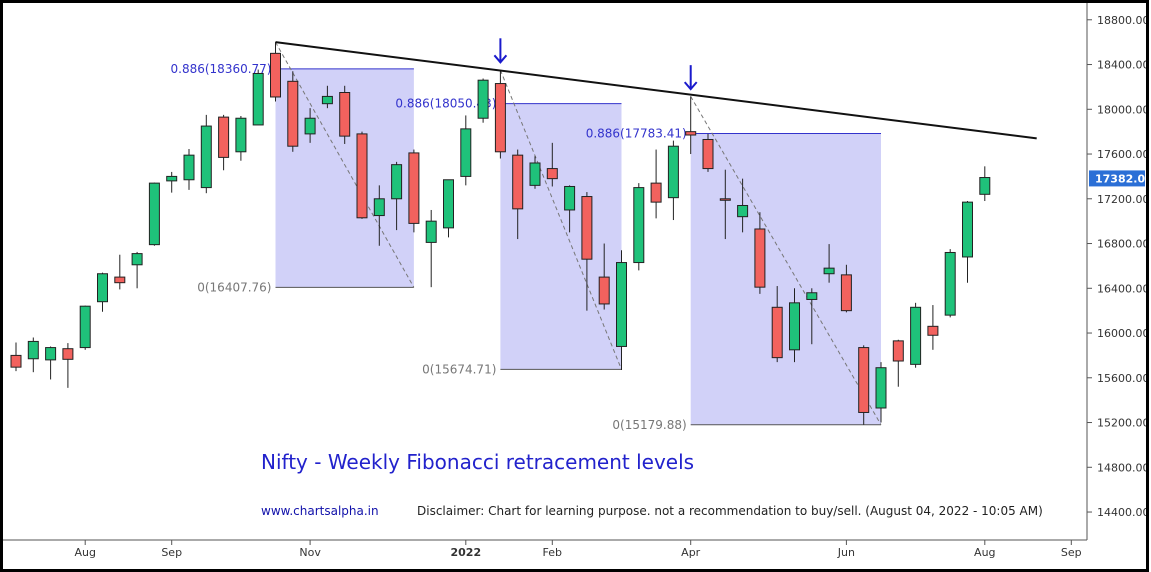  What do you see at coordinates (500, 59) in the screenshot?
I see `arrow-head` at bounding box center [500, 59].